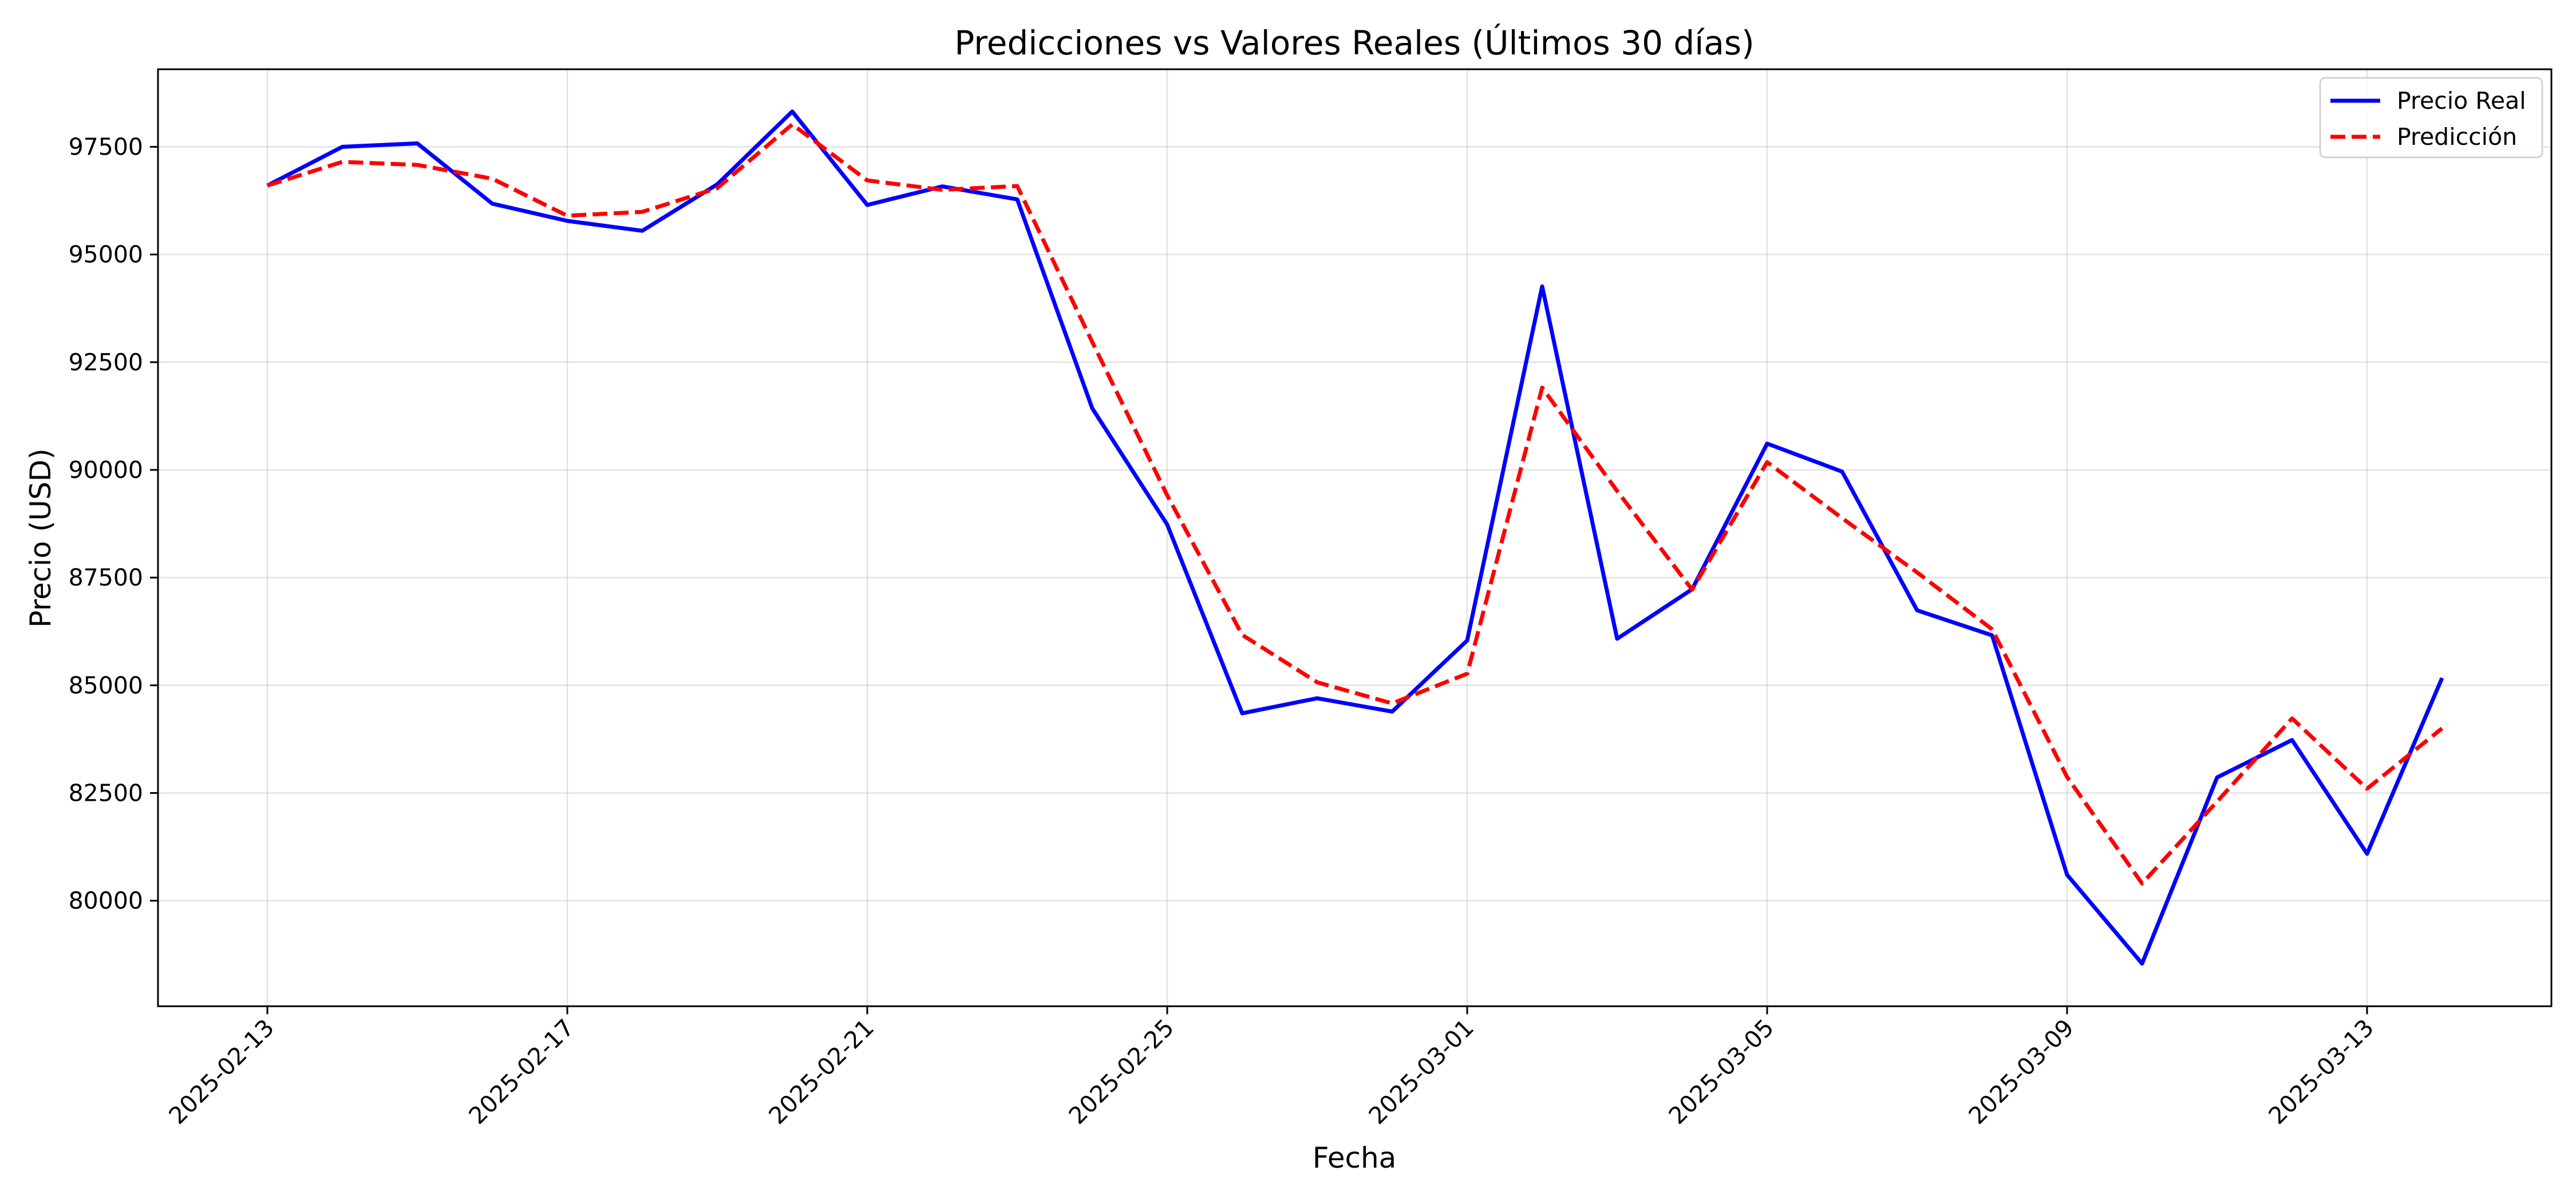  I want to click on x-tick-label: 2025-03-13, so click(2321, 1071).